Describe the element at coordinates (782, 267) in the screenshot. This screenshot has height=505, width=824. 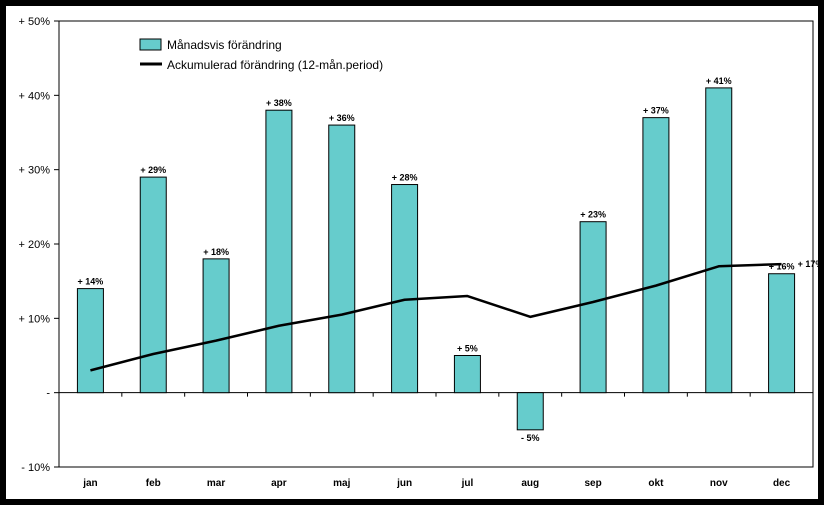
I see `bar-value-label: + 16%` at that location.